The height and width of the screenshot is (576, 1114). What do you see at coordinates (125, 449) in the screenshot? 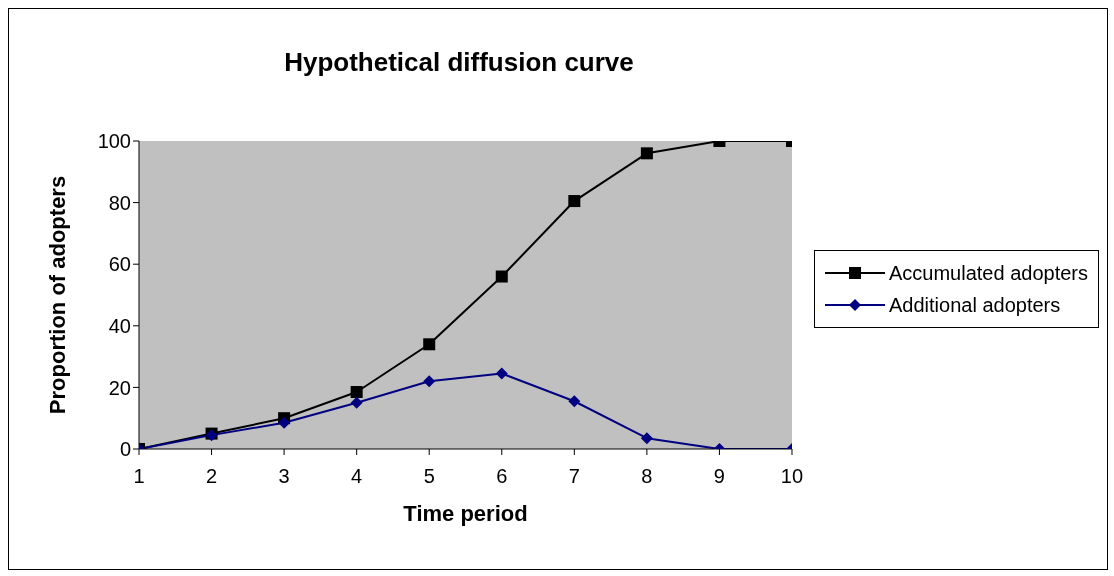
I see `y-tick-label: 0` at bounding box center [125, 449].